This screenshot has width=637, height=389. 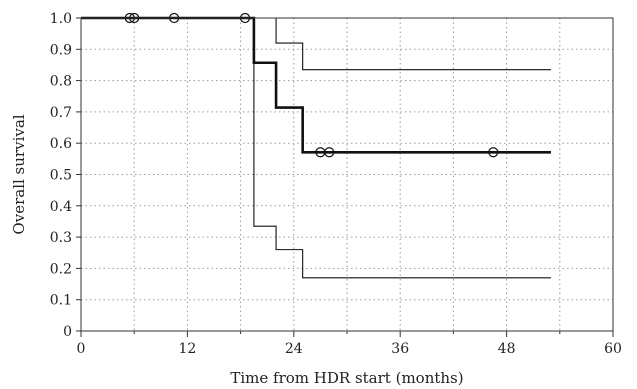 I want to click on x-tick-labels: 0 12 24 36 48 60, so click(x=349, y=349).